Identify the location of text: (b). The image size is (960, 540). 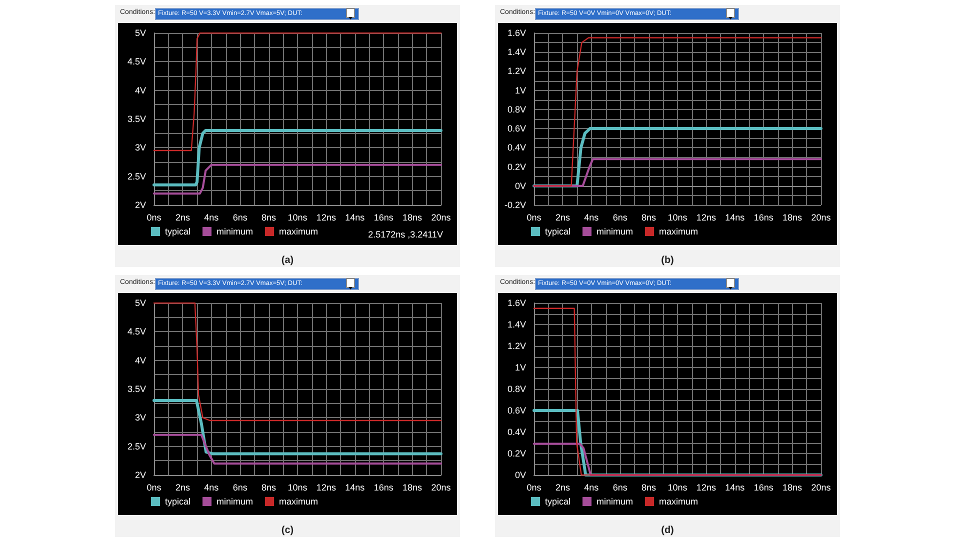
(667, 260).